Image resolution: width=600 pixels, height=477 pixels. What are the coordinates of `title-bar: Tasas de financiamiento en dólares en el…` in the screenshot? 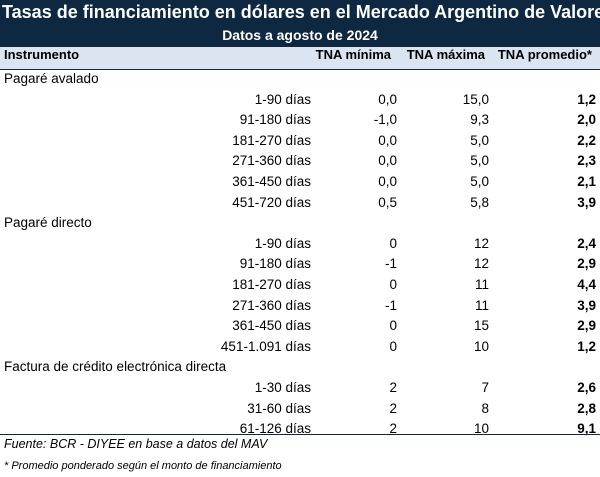 It's located at (300, 23).